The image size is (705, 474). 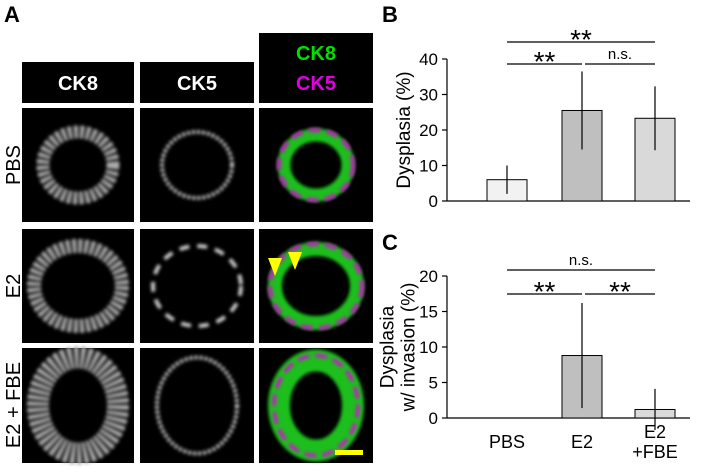 I want to click on panel-label: C, so click(x=390, y=242).